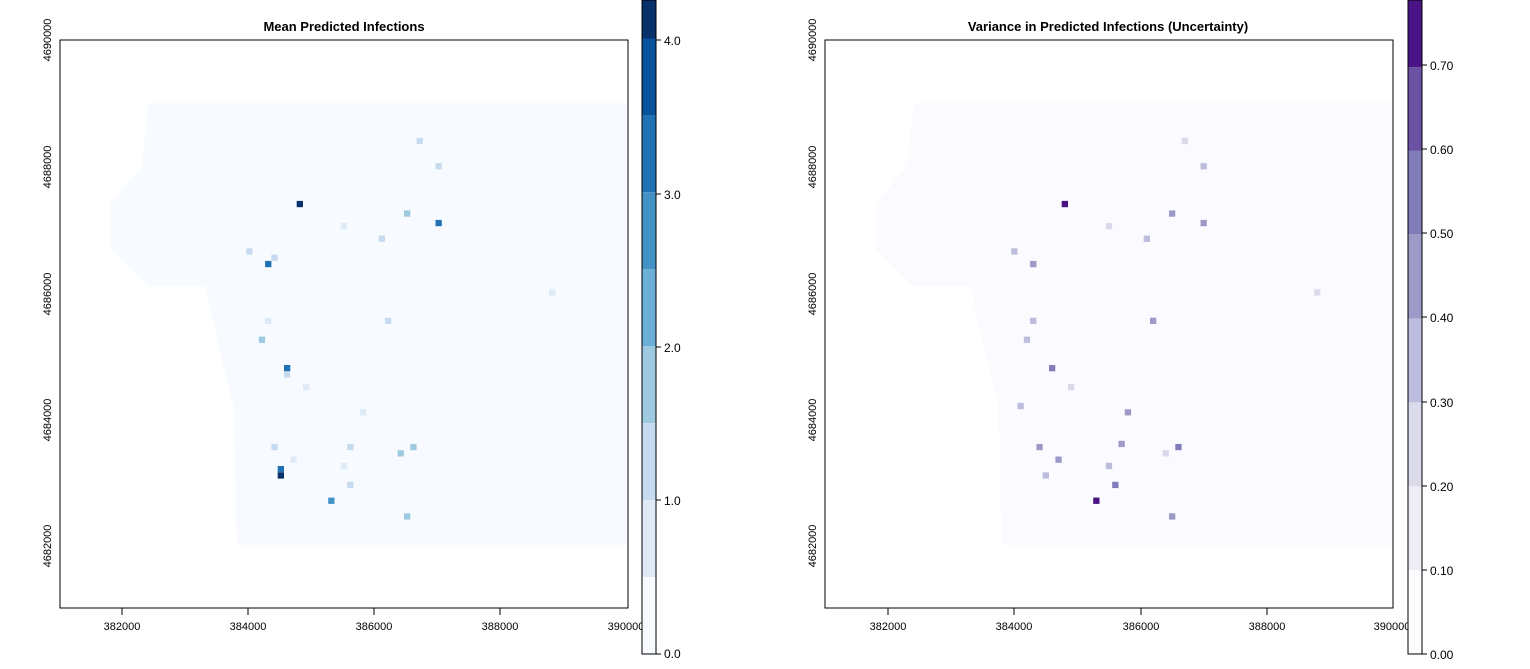  What do you see at coordinates (649, 327) in the screenshot?
I see `colorbar-frame-mean` at bounding box center [649, 327].